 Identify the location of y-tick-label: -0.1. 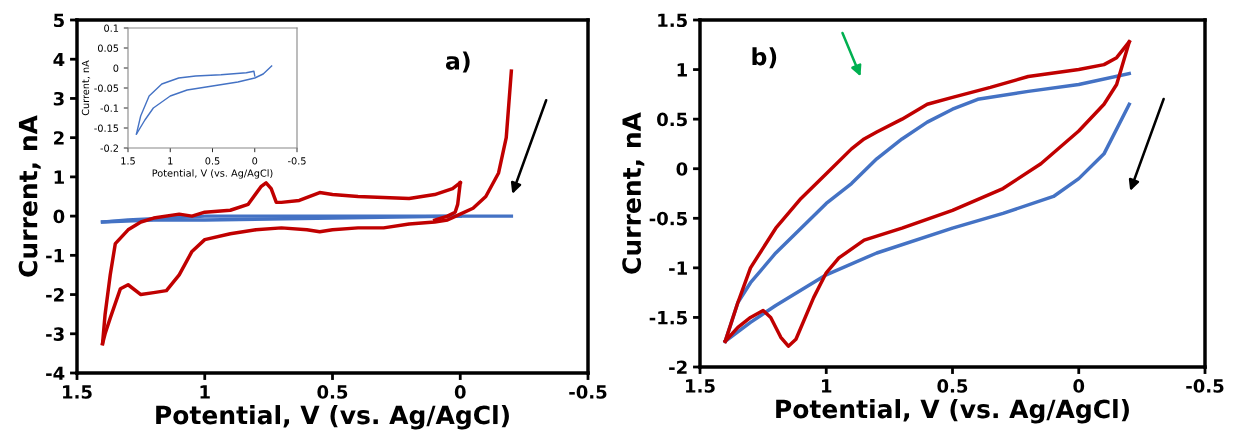
(109, 108).